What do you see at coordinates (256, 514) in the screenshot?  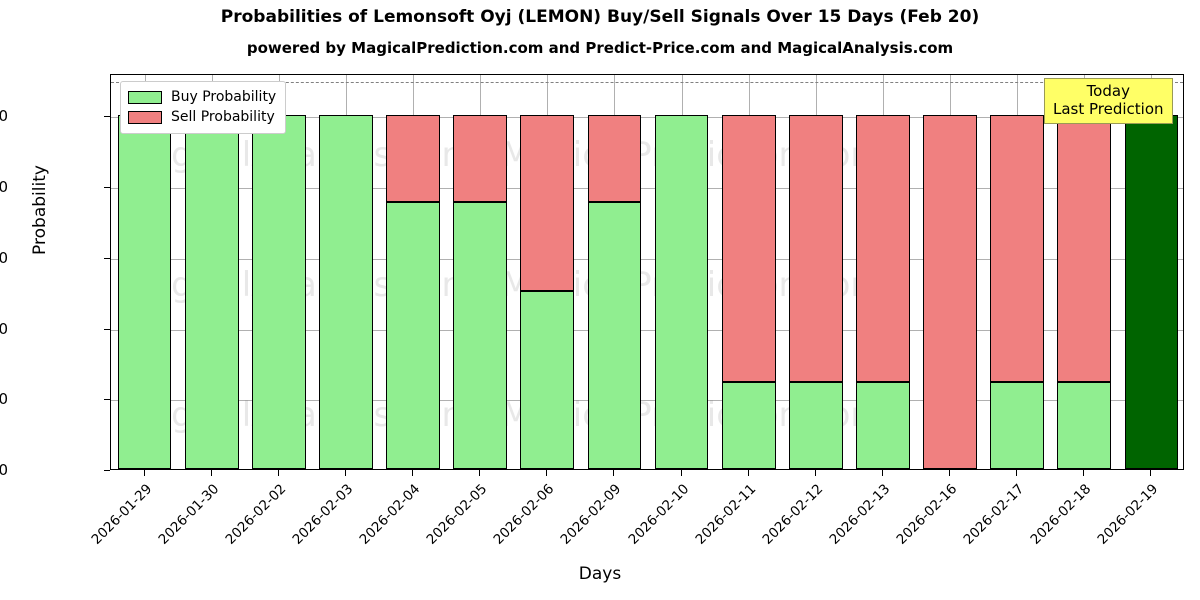 I see `x-tick-label-2026-02-02: 2026-02-02` at bounding box center [256, 514].